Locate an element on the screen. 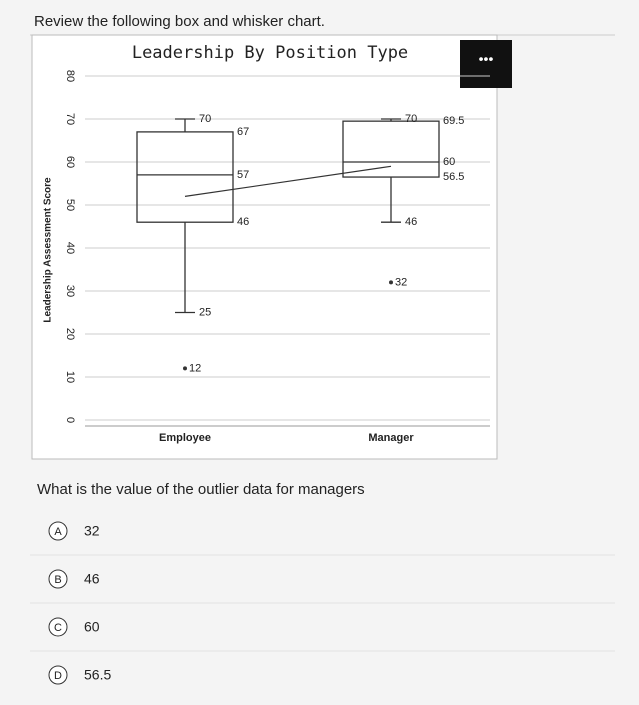 The image size is (639, 705). y-tick-label: 60 is located at coordinates (70, 162).